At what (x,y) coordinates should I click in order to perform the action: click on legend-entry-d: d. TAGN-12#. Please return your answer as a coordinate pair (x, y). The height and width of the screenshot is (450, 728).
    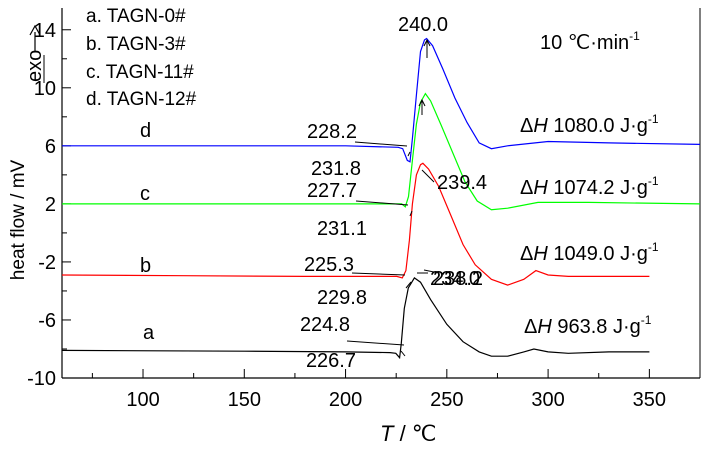
    Looking at the image, I should click on (141, 99).